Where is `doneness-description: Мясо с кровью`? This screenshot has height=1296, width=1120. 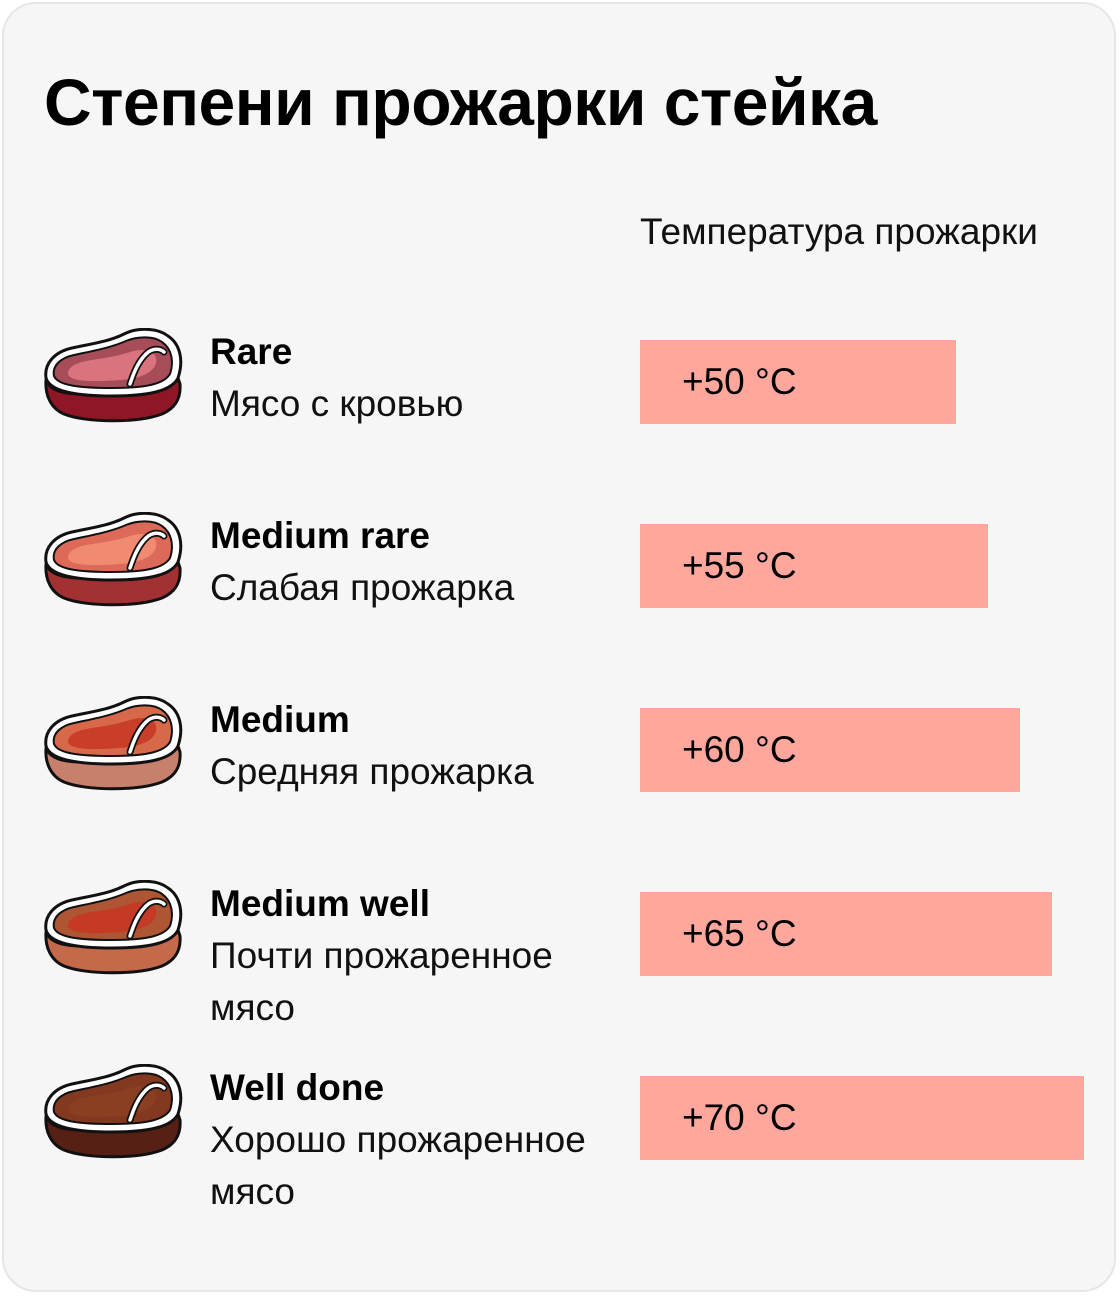
doneness-description: Мясо с кровью is located at coordinates (337, 403).